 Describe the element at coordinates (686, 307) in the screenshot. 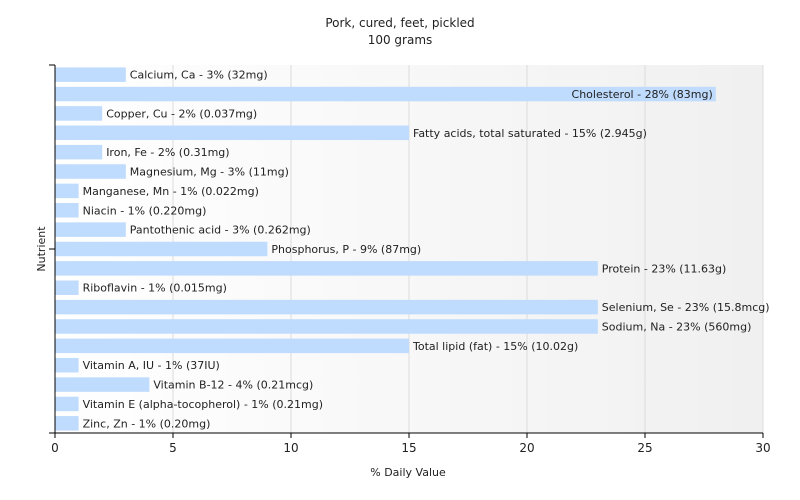

I see `bar-label: Selenium, Se - 23% (15.8mcg)` at that location.